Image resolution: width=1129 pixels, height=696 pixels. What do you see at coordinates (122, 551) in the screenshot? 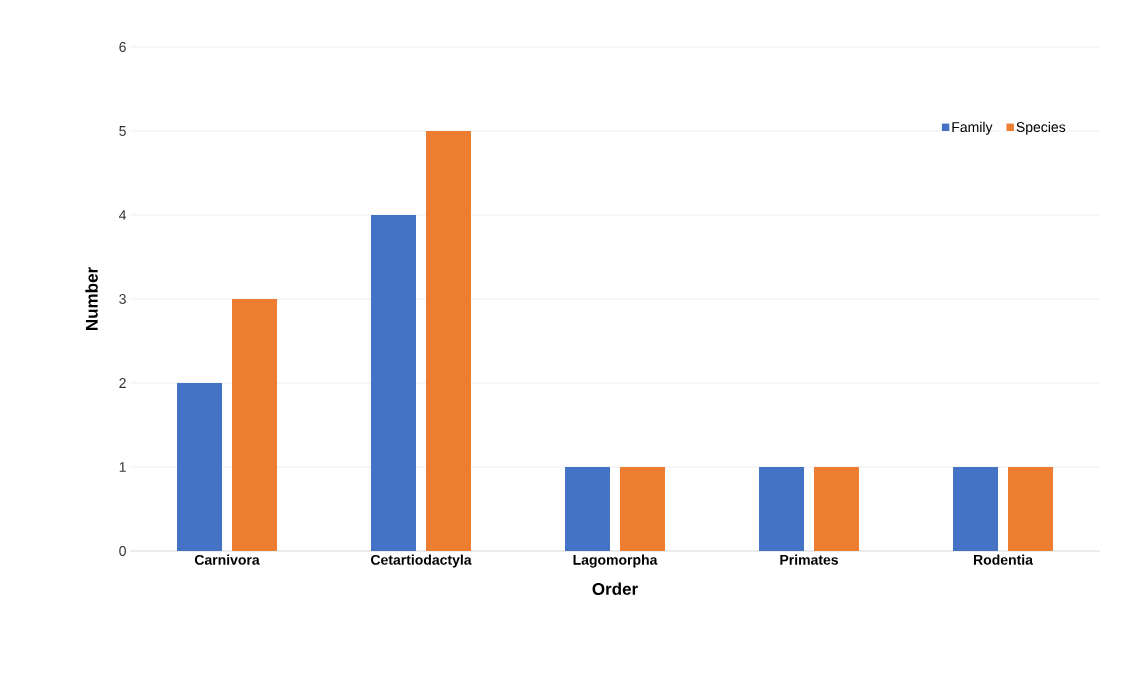
I see `y-tick-label: 0` at bounding box center [122, 551].